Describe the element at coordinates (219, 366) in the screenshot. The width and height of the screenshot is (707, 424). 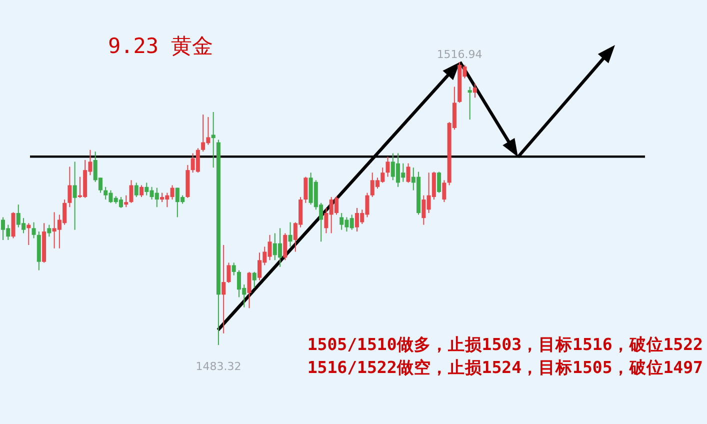
I see `annotation: 1483.32` at that location.